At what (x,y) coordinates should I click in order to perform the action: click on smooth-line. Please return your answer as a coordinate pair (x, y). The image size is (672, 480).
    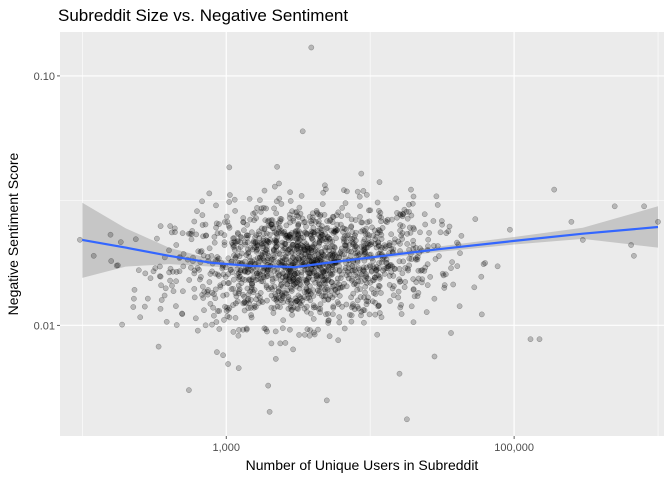
    Looking at the image, I should click on (370, 247).